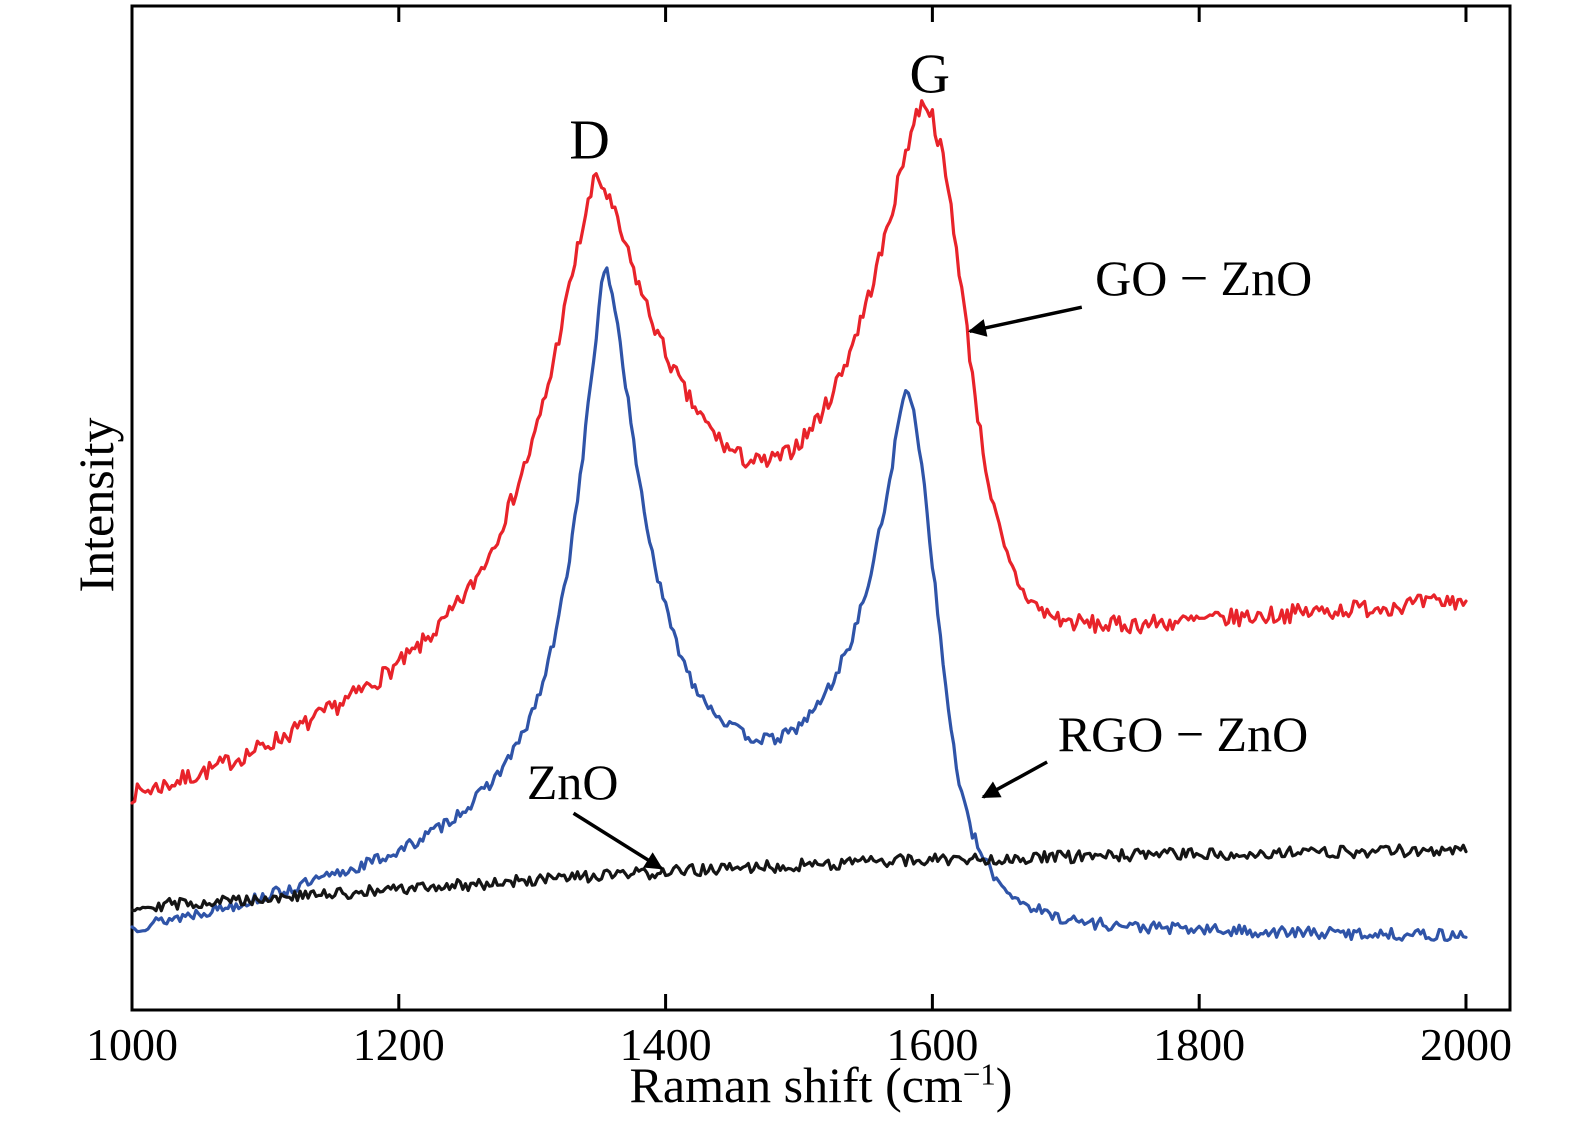 This screenshot has width=1575, height=1126. I want to click on x-axis-title-close: ), so click(1004, 1085).